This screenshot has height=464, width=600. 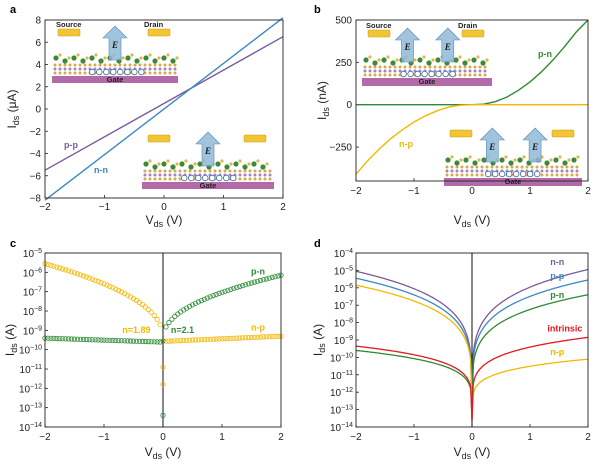 I want to click on y-tick-label: 2, so click(x=38, y=87).